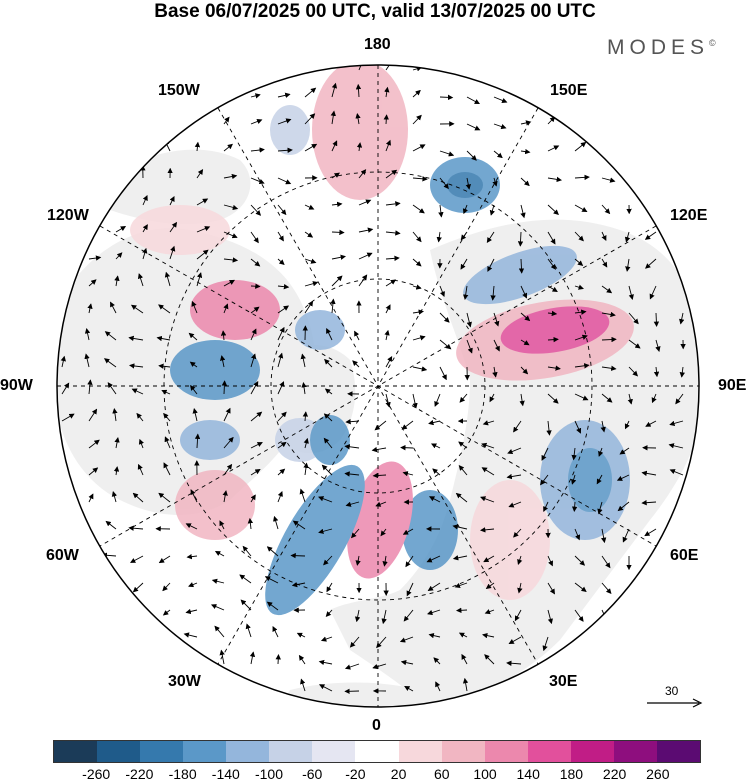  What do you see at coordinates (62, 556) in the screenshot?
I see `lon-label-60w: 60W` at bounding box center [62, 556].